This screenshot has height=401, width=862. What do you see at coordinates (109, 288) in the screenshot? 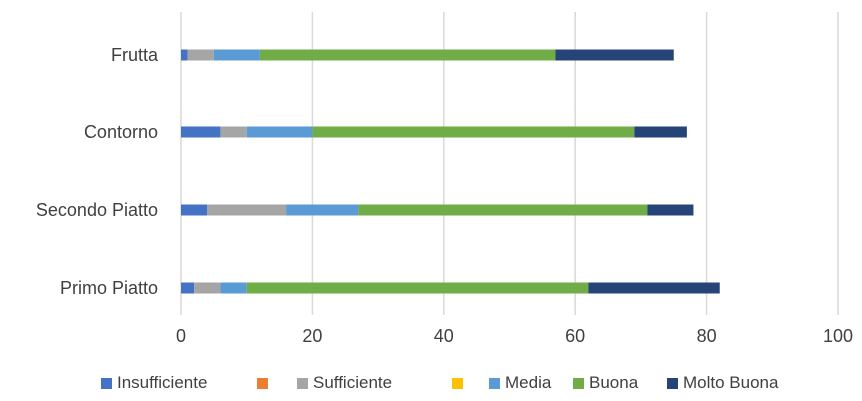
I see `category-label: Primo Piatto` at bounding box center [109, 288].